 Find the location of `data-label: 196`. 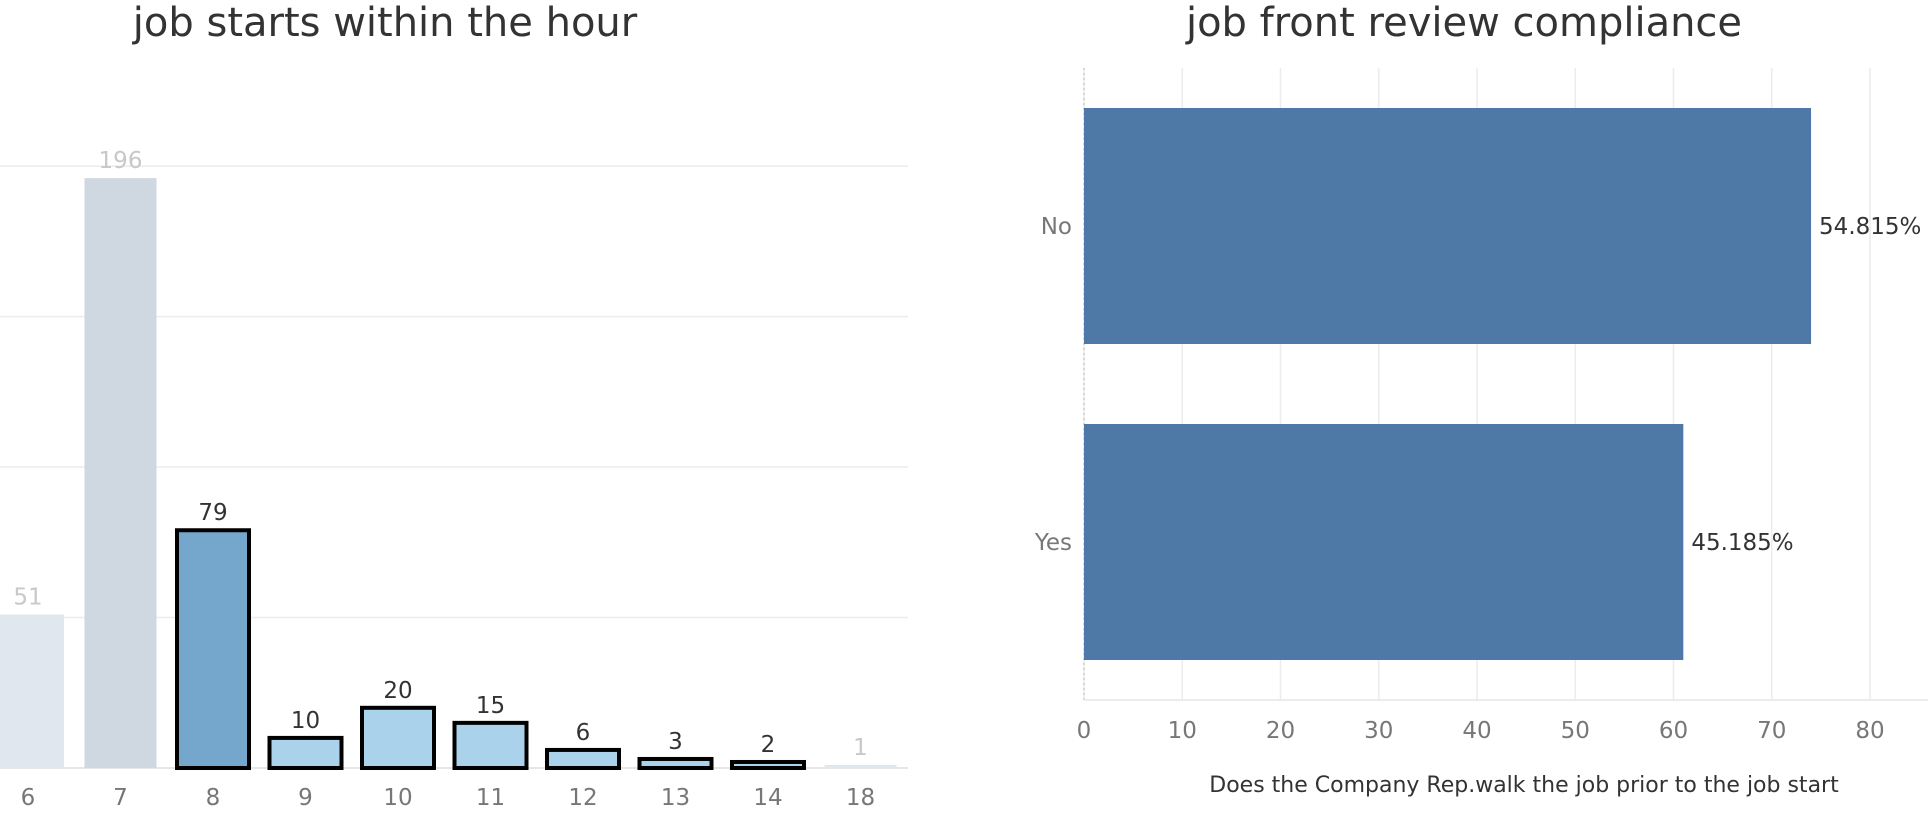

data-label: 196 is located at coordinates (121, 161).